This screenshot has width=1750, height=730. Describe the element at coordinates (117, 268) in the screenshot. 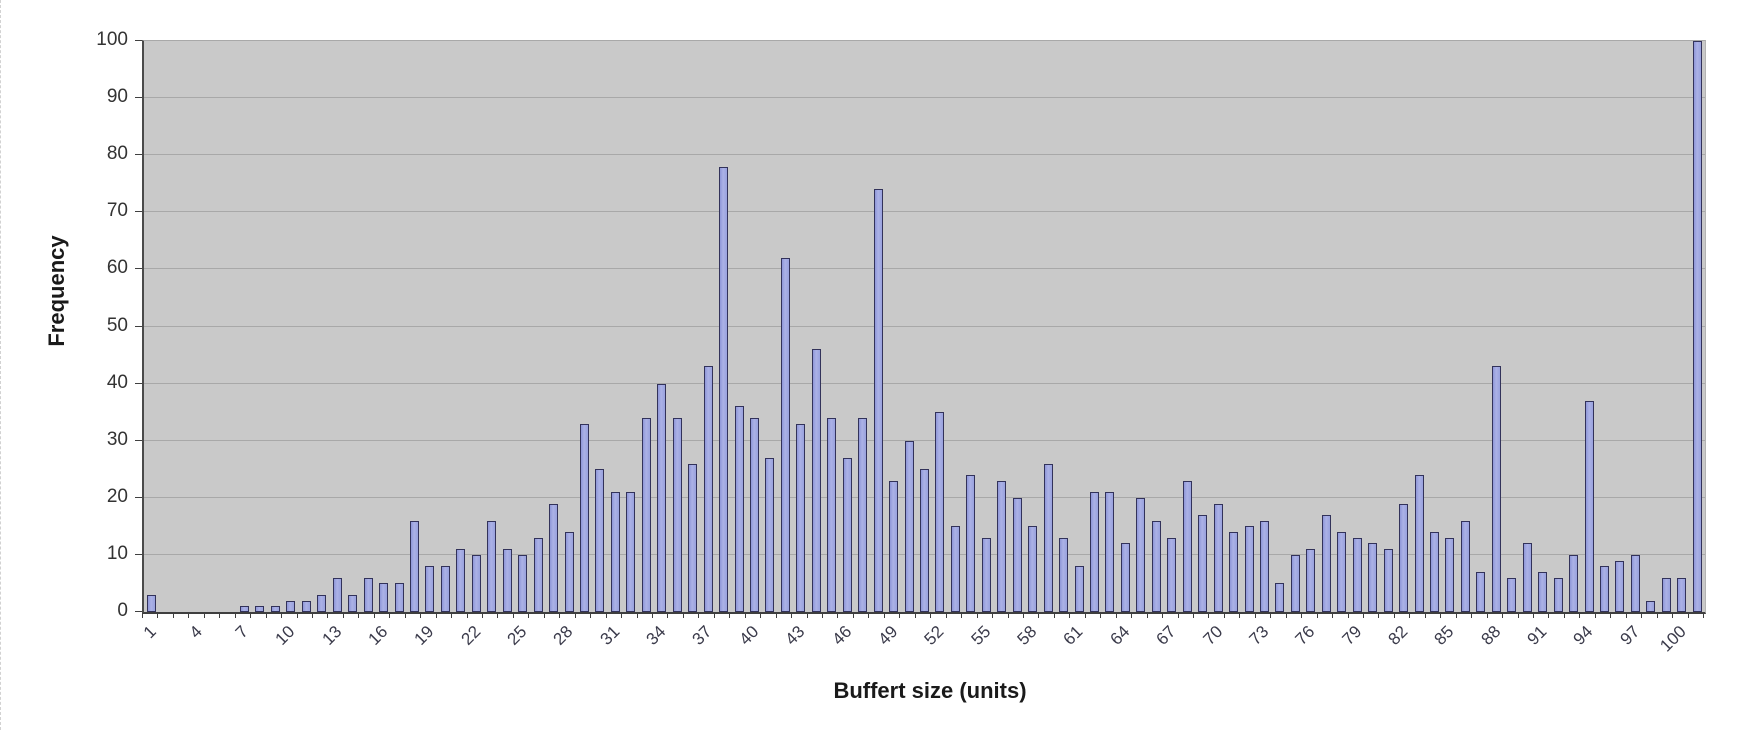

I see `y-tick-label: 60` at that location.